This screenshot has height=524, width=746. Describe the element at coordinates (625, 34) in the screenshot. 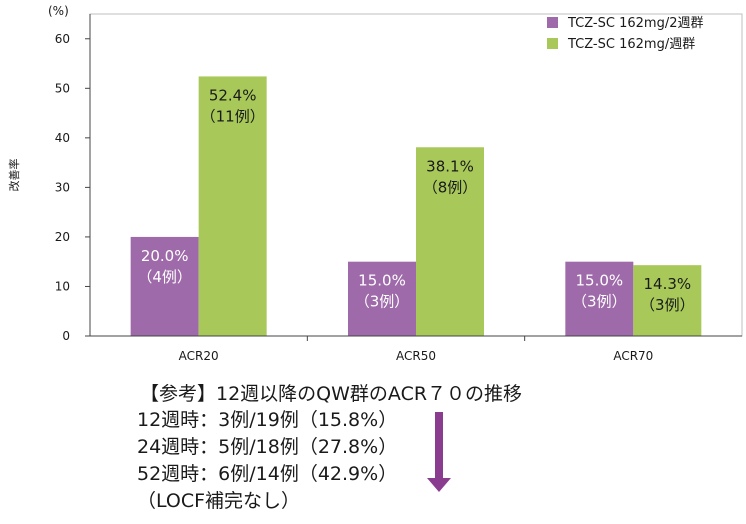

I see `legend: TCZ-SC 162mg/2週群 TCZ-SC 162mg/週群` at that location.